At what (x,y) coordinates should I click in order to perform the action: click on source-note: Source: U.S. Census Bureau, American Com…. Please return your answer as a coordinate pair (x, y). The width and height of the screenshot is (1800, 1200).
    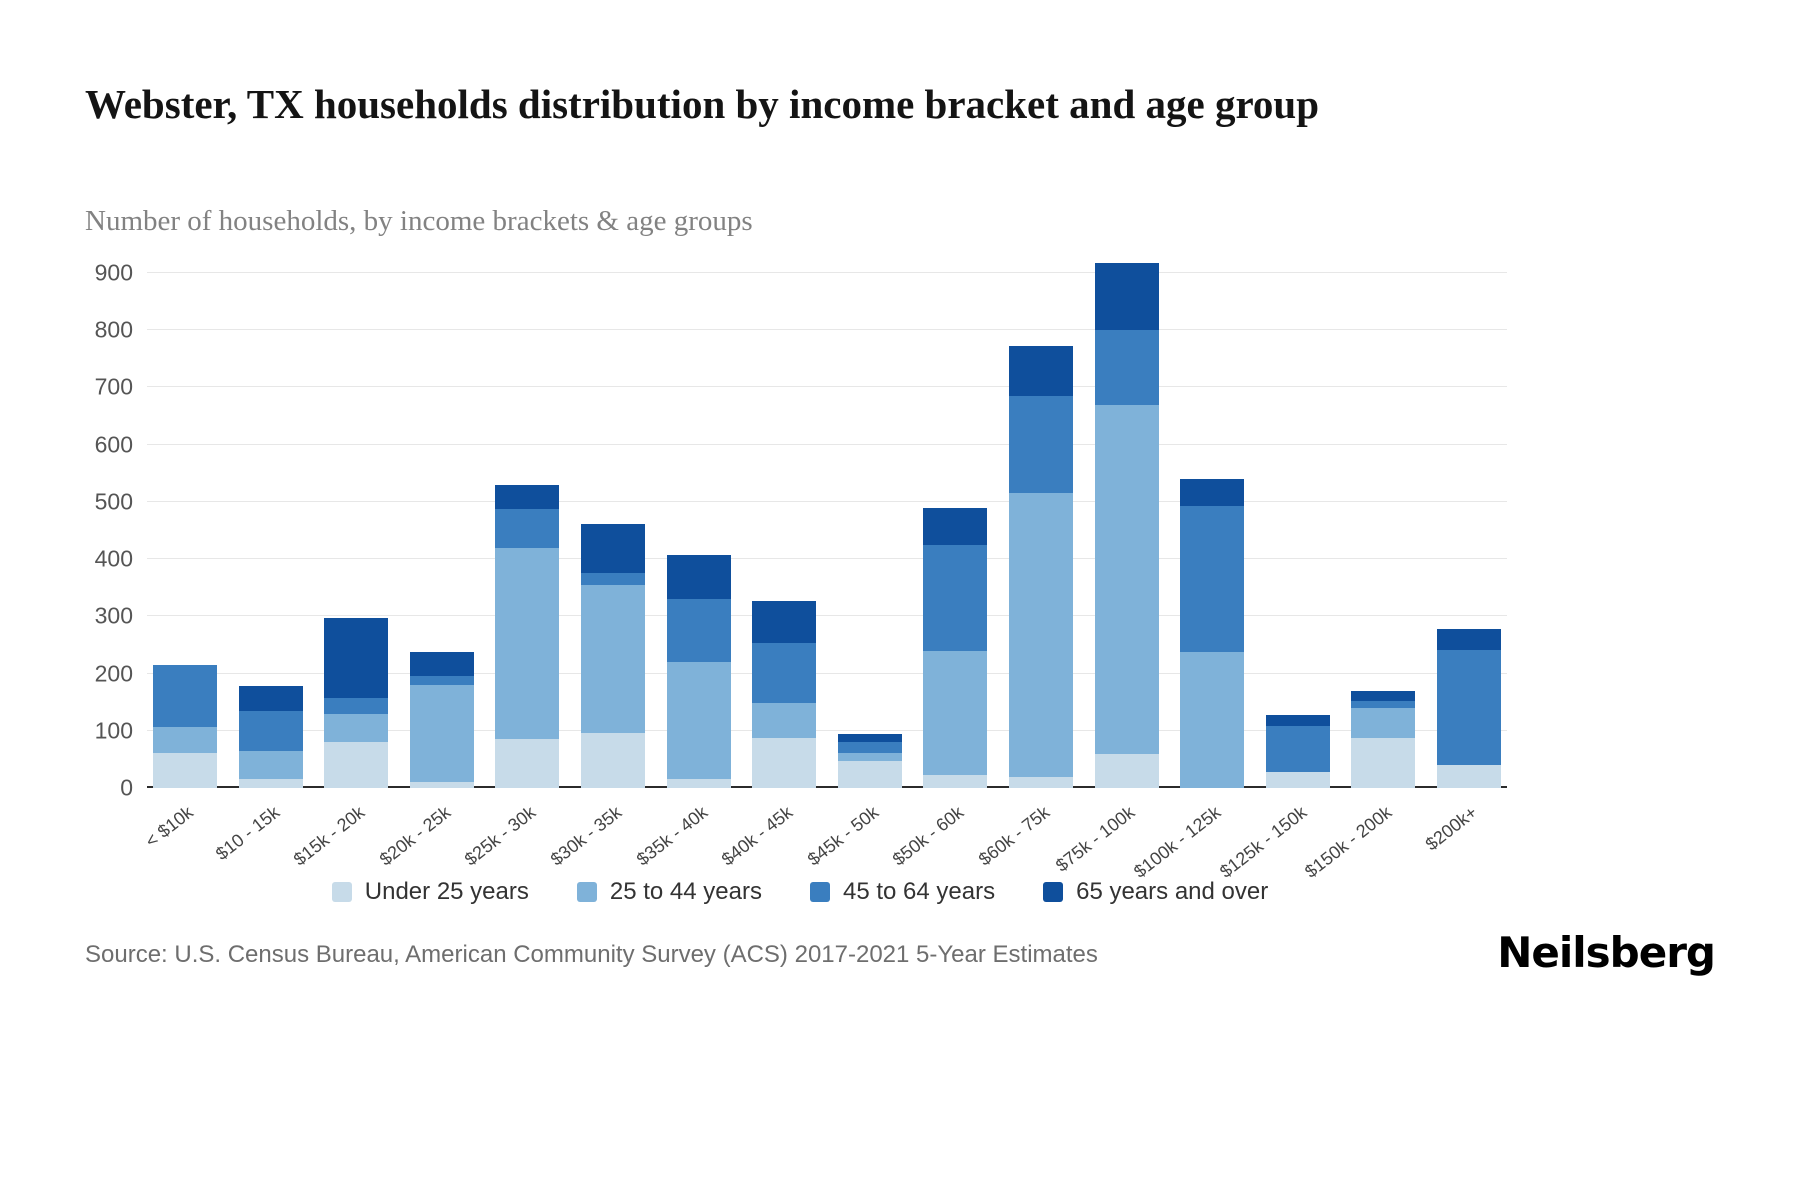
    Looking at the image, I should click on (591, 954).